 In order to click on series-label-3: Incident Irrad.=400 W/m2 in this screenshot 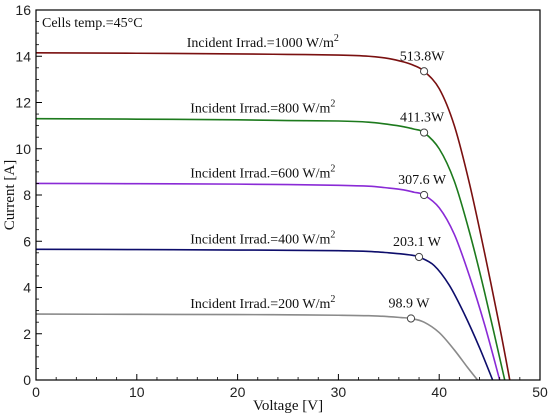, I will do `click(262, 238)`.